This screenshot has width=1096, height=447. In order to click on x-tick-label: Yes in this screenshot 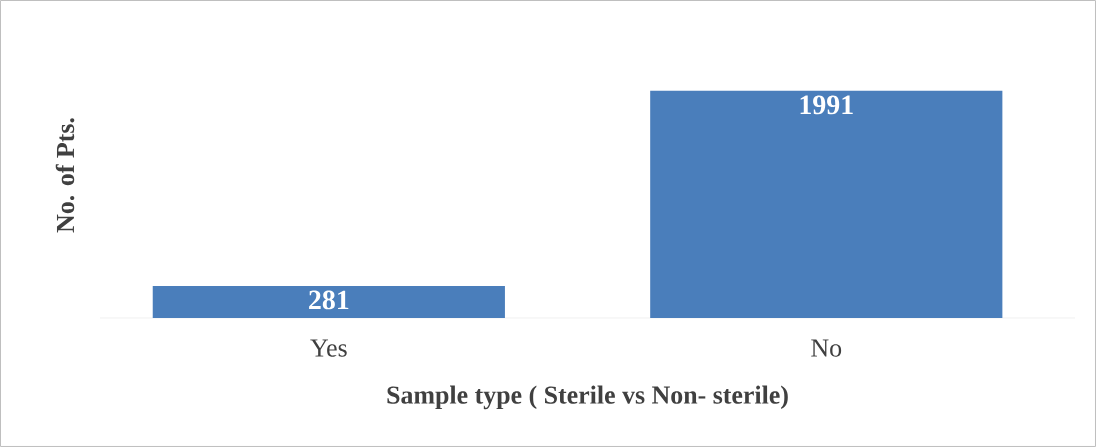, I will do `click(328, 348)`.